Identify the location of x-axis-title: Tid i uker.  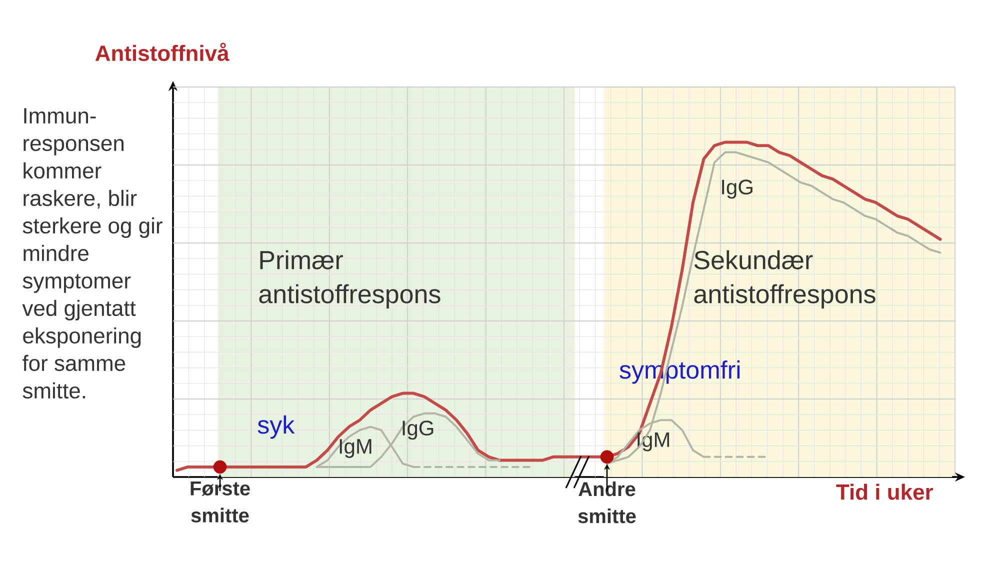
(884, 492).